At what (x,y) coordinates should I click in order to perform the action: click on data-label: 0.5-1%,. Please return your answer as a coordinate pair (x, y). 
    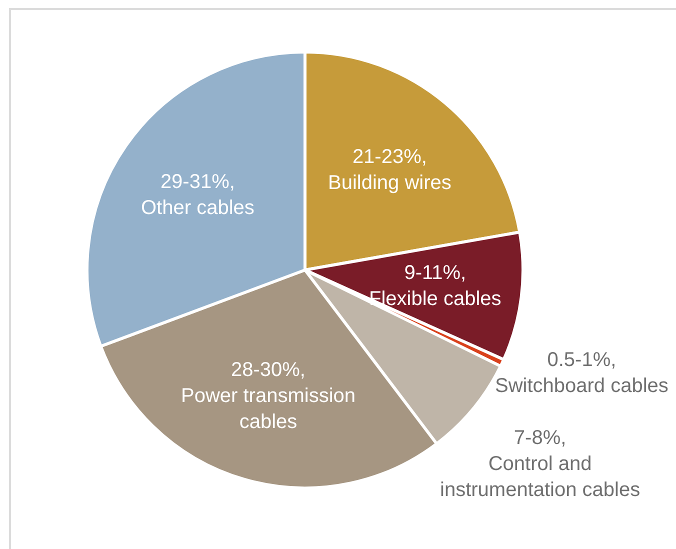
    Looking at the image, I should click on (581, 360).